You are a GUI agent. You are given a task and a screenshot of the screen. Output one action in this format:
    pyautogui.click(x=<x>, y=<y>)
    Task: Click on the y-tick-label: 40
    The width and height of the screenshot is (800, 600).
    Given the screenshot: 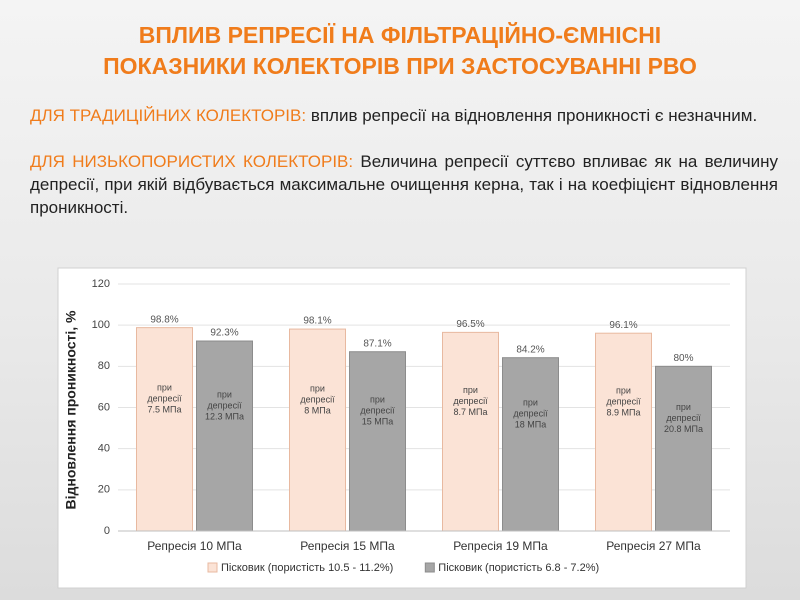 What is the action you would take?
    pyautogui.click(x=104, y=449)
    